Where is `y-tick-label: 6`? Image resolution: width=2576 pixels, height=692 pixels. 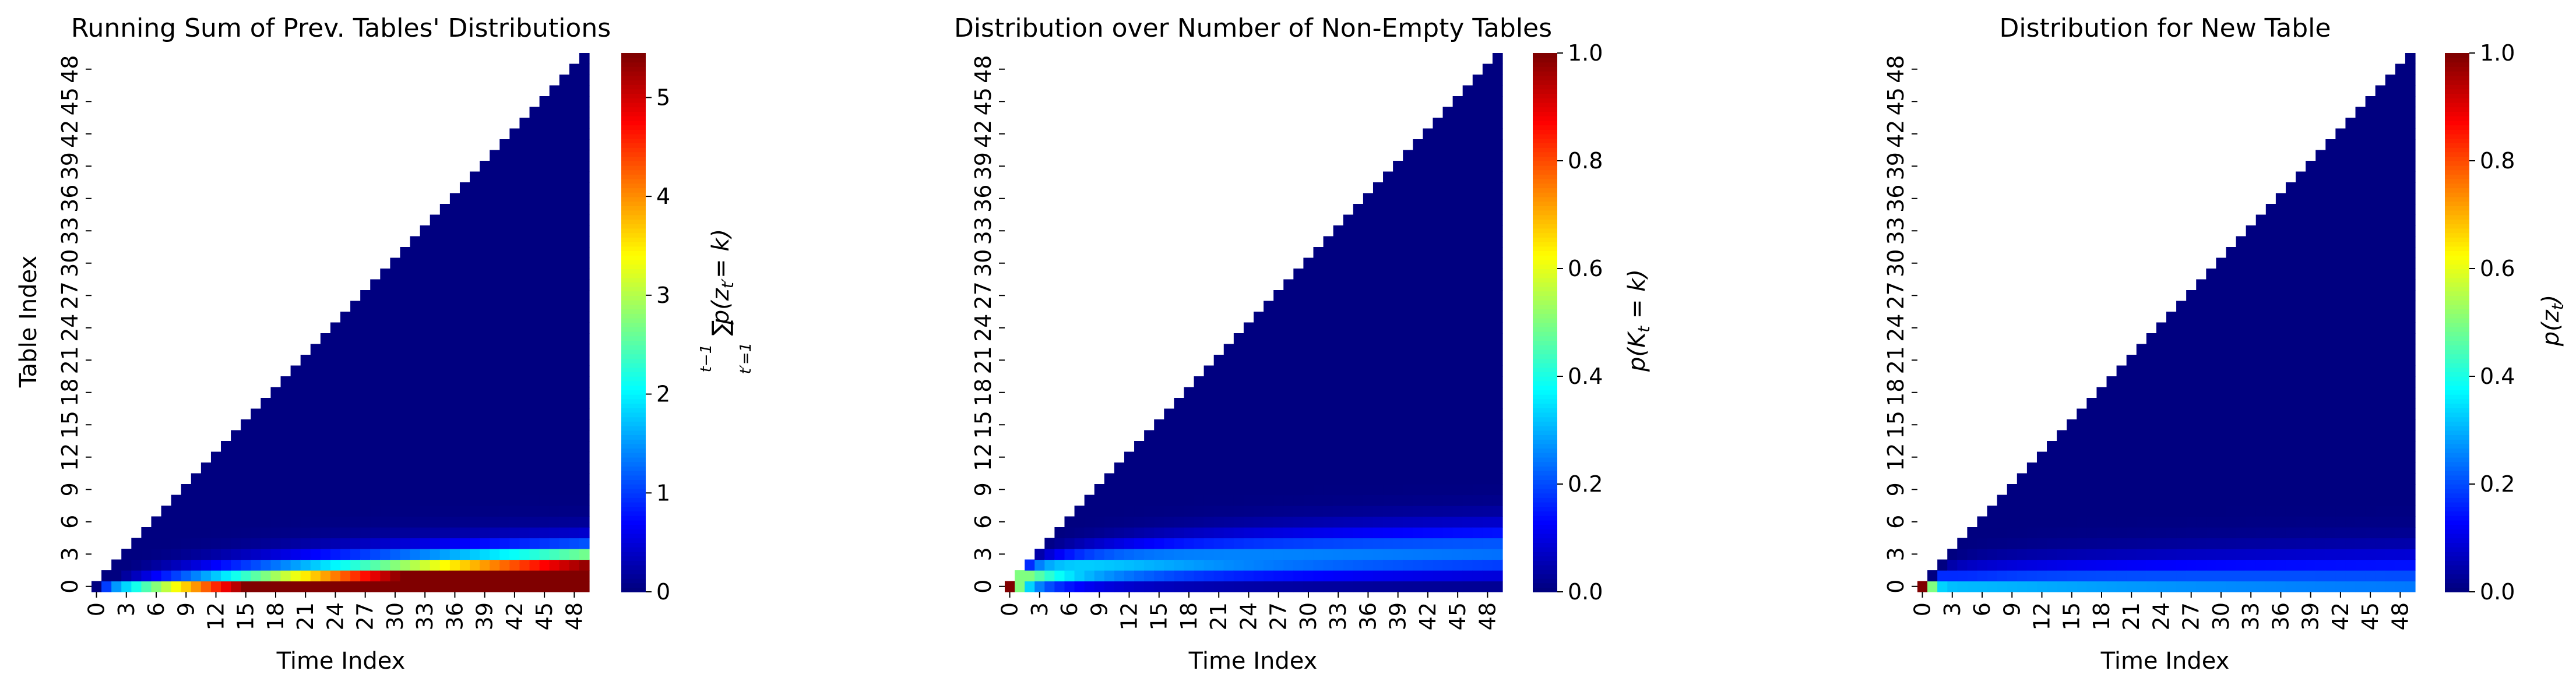 y-tick-label: 6 is located at coordinates (70, 522).